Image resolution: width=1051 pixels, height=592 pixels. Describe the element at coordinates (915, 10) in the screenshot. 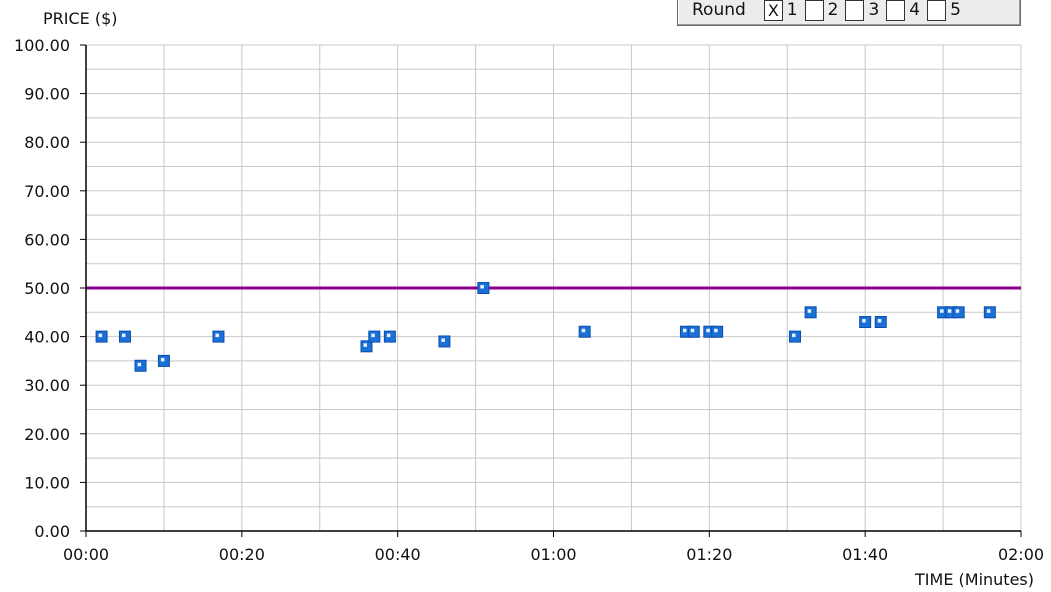

I see `round-option-label-4: 4` at that location.